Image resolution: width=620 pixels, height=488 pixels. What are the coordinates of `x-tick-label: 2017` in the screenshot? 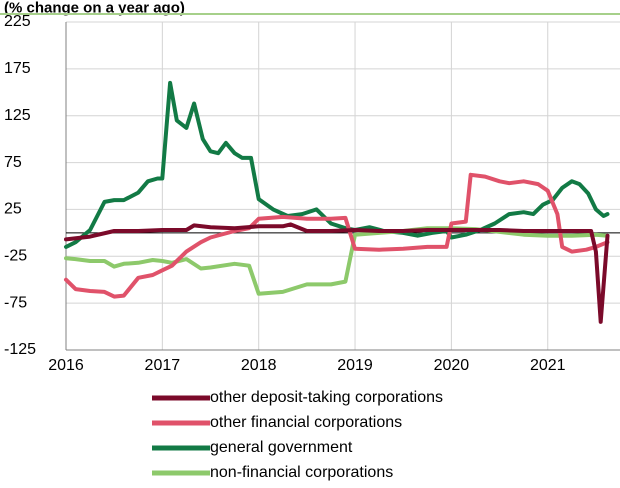 It's located at (163, 365).